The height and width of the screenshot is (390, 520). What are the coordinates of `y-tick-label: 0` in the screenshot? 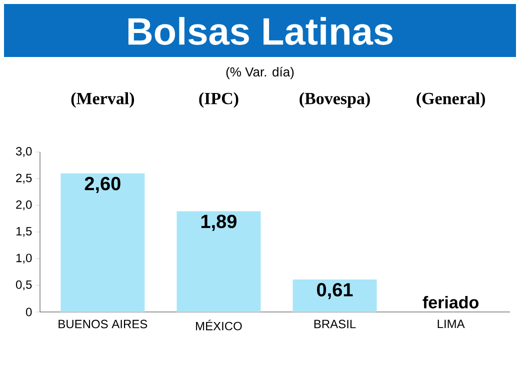 It's located at (29, 312).